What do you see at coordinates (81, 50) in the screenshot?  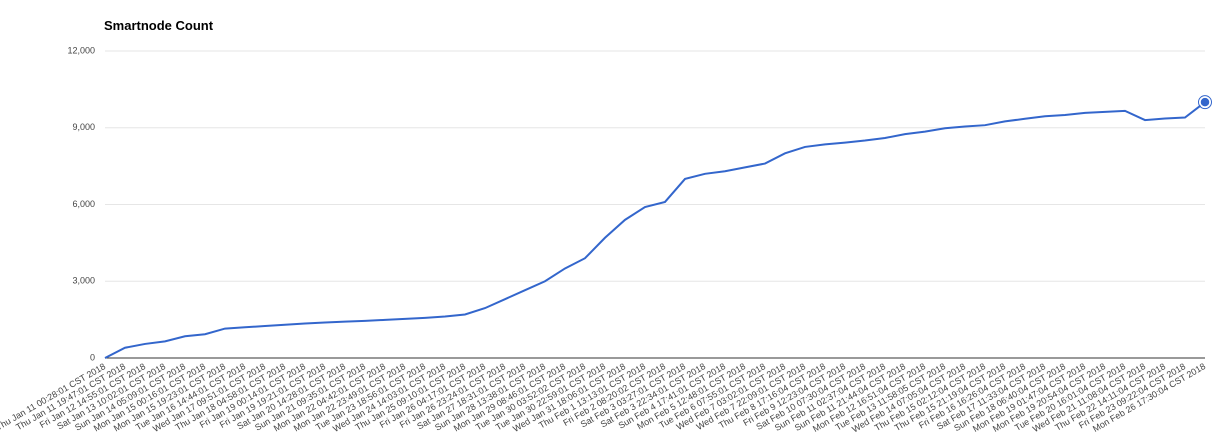 I see `y-tick-label: 12,000` at bounding box center [81, 50].